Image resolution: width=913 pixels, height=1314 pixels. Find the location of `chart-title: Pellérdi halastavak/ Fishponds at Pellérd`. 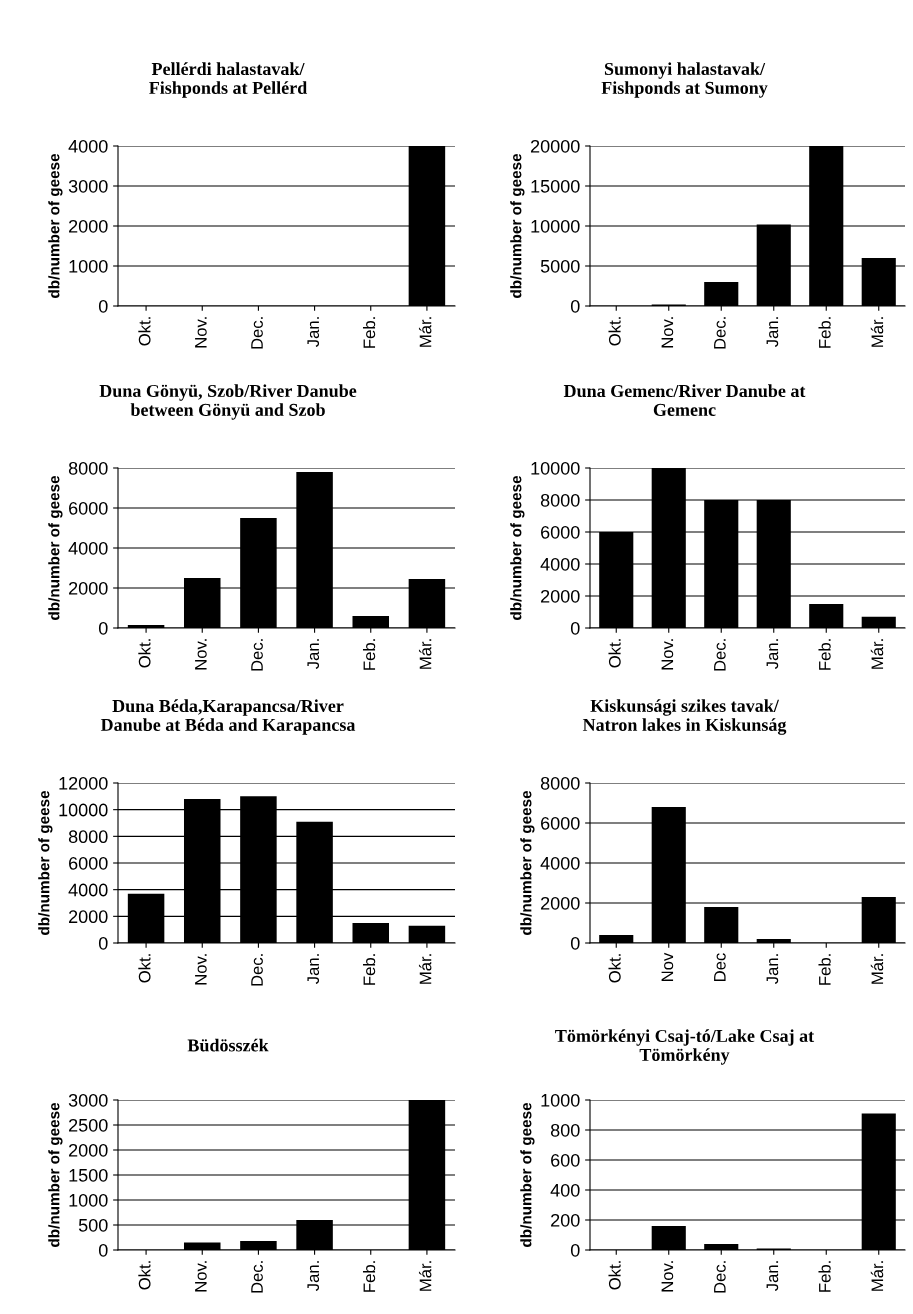

chart-title: Pellérdi halastavak/ Fishponds at Pellérd is located at coordinates (228, 80).